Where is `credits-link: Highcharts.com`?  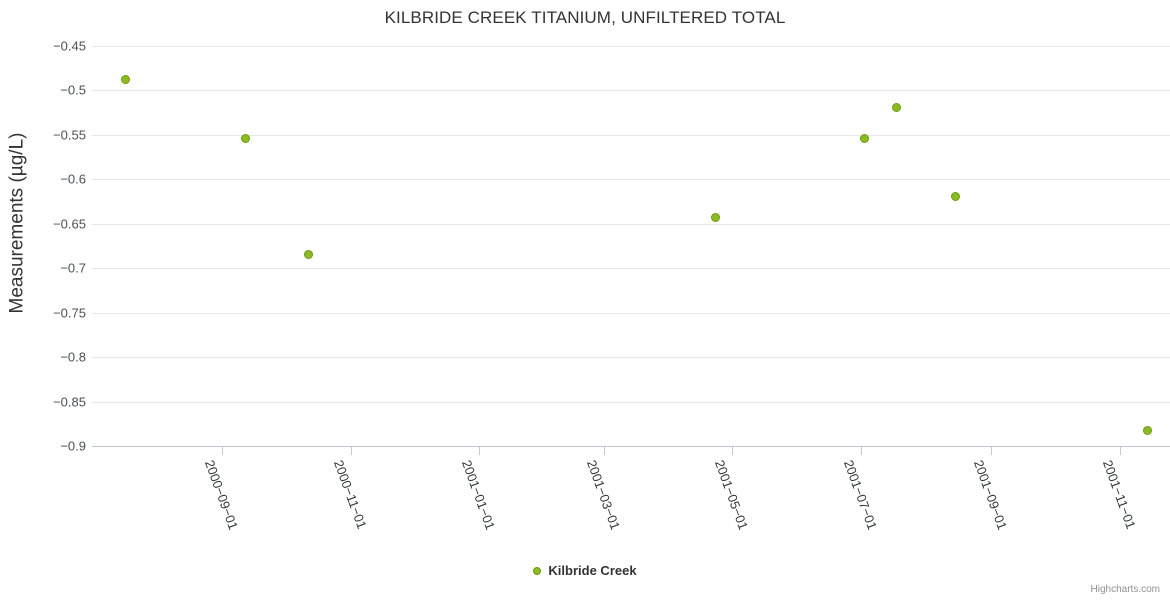 credits-link: Highcharts.com is located at coordinates (1125, 589).